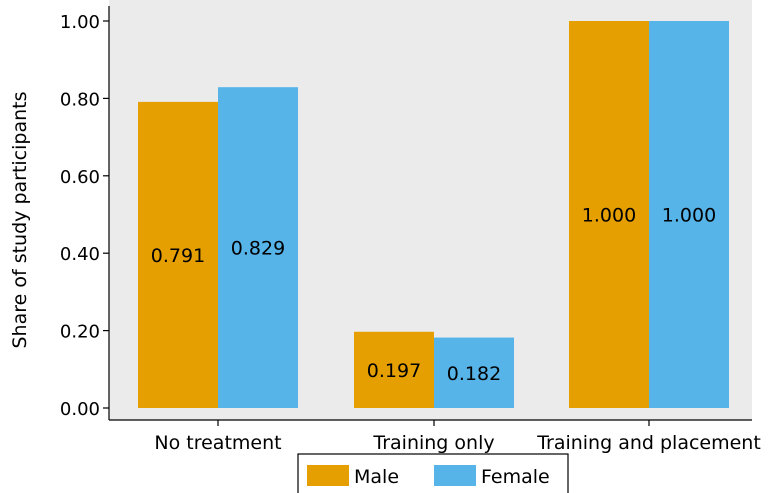  I want to click on legend-swatch-male, so click(328, 475).